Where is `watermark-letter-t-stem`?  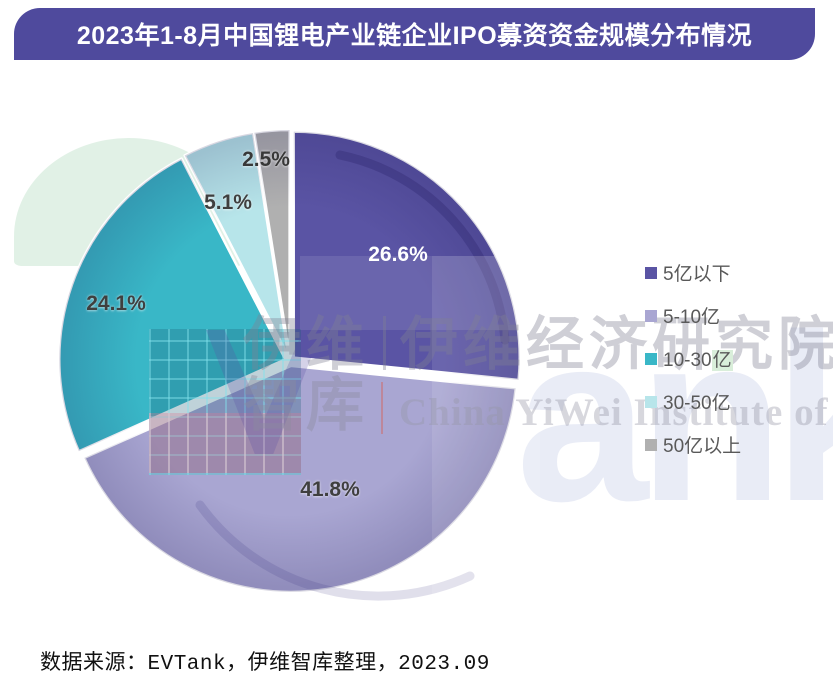 watermark-letter-t-stem is located at coordinates (486, 449).